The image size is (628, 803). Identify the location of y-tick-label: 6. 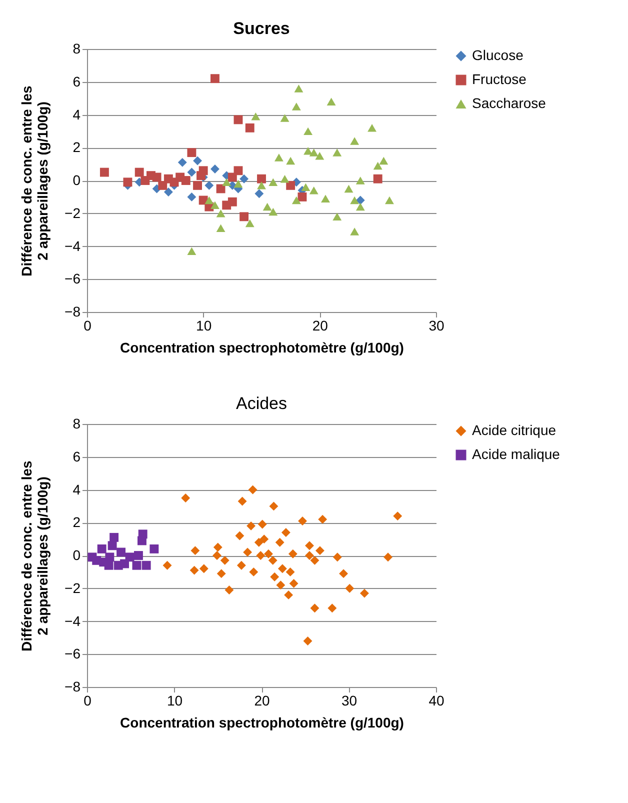
(76, 456).